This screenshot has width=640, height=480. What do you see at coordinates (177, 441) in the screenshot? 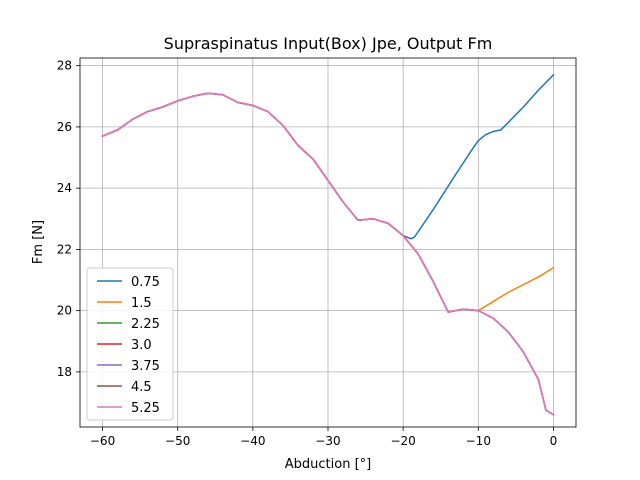
I see `x-tick-label: −50` at bounding box center [177, 441].